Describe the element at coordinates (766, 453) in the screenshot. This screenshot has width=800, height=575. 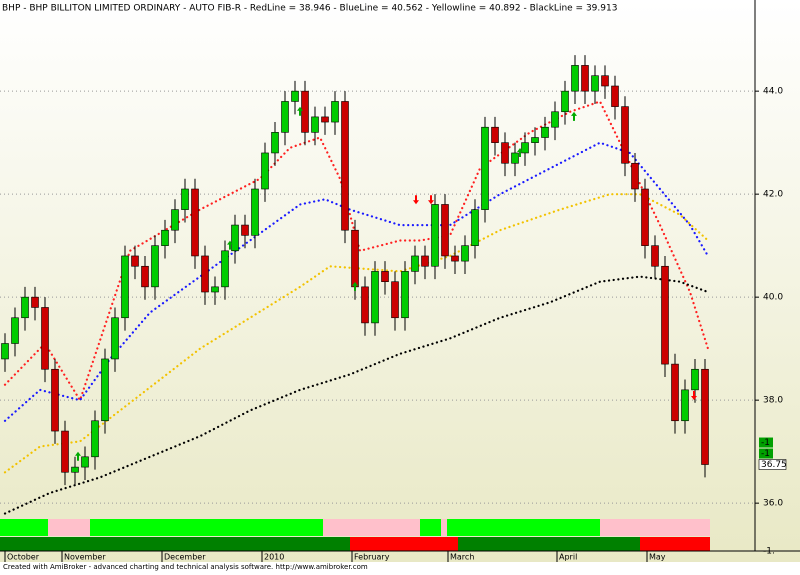
I see `value-tag-box` at that location.